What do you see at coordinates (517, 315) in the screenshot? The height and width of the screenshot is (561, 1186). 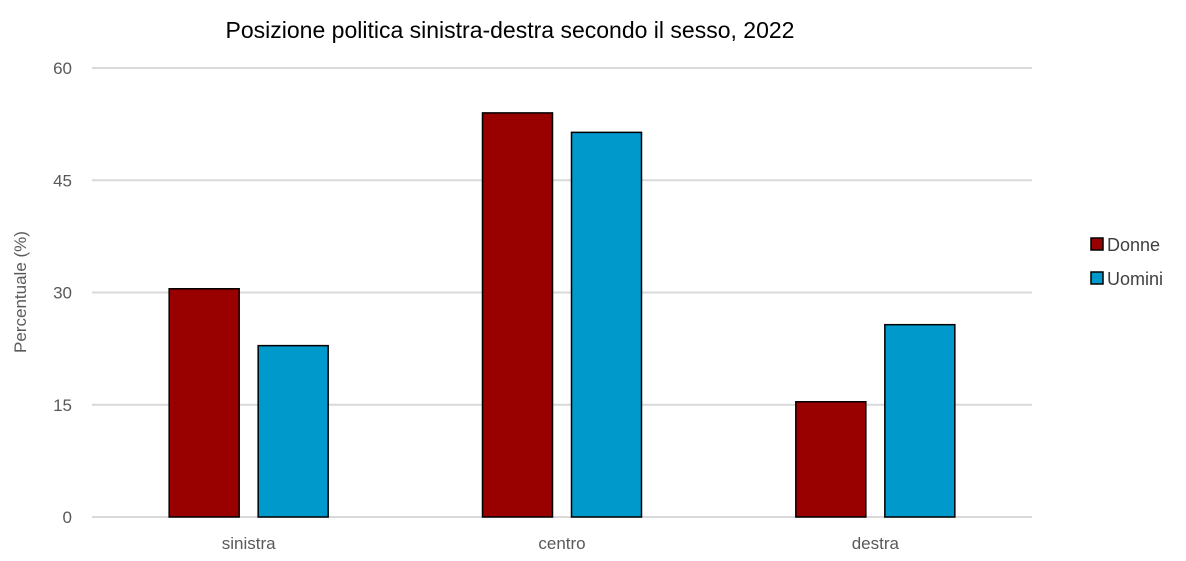 I see `bar-centro-donne` at bounding box center [517, 315].